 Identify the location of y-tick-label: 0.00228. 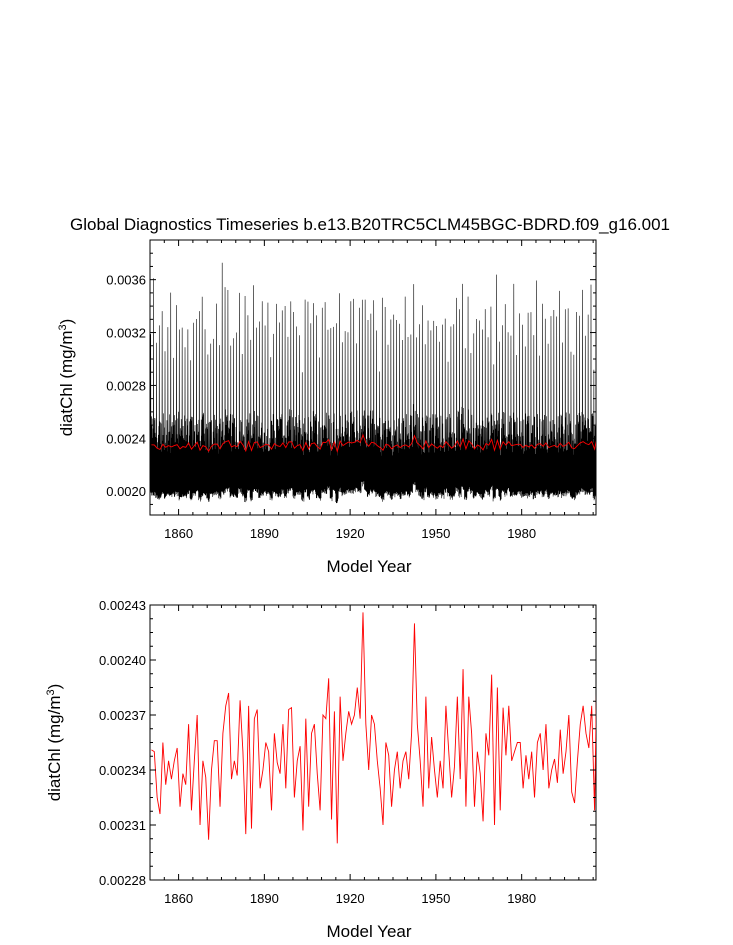
(122, 880).